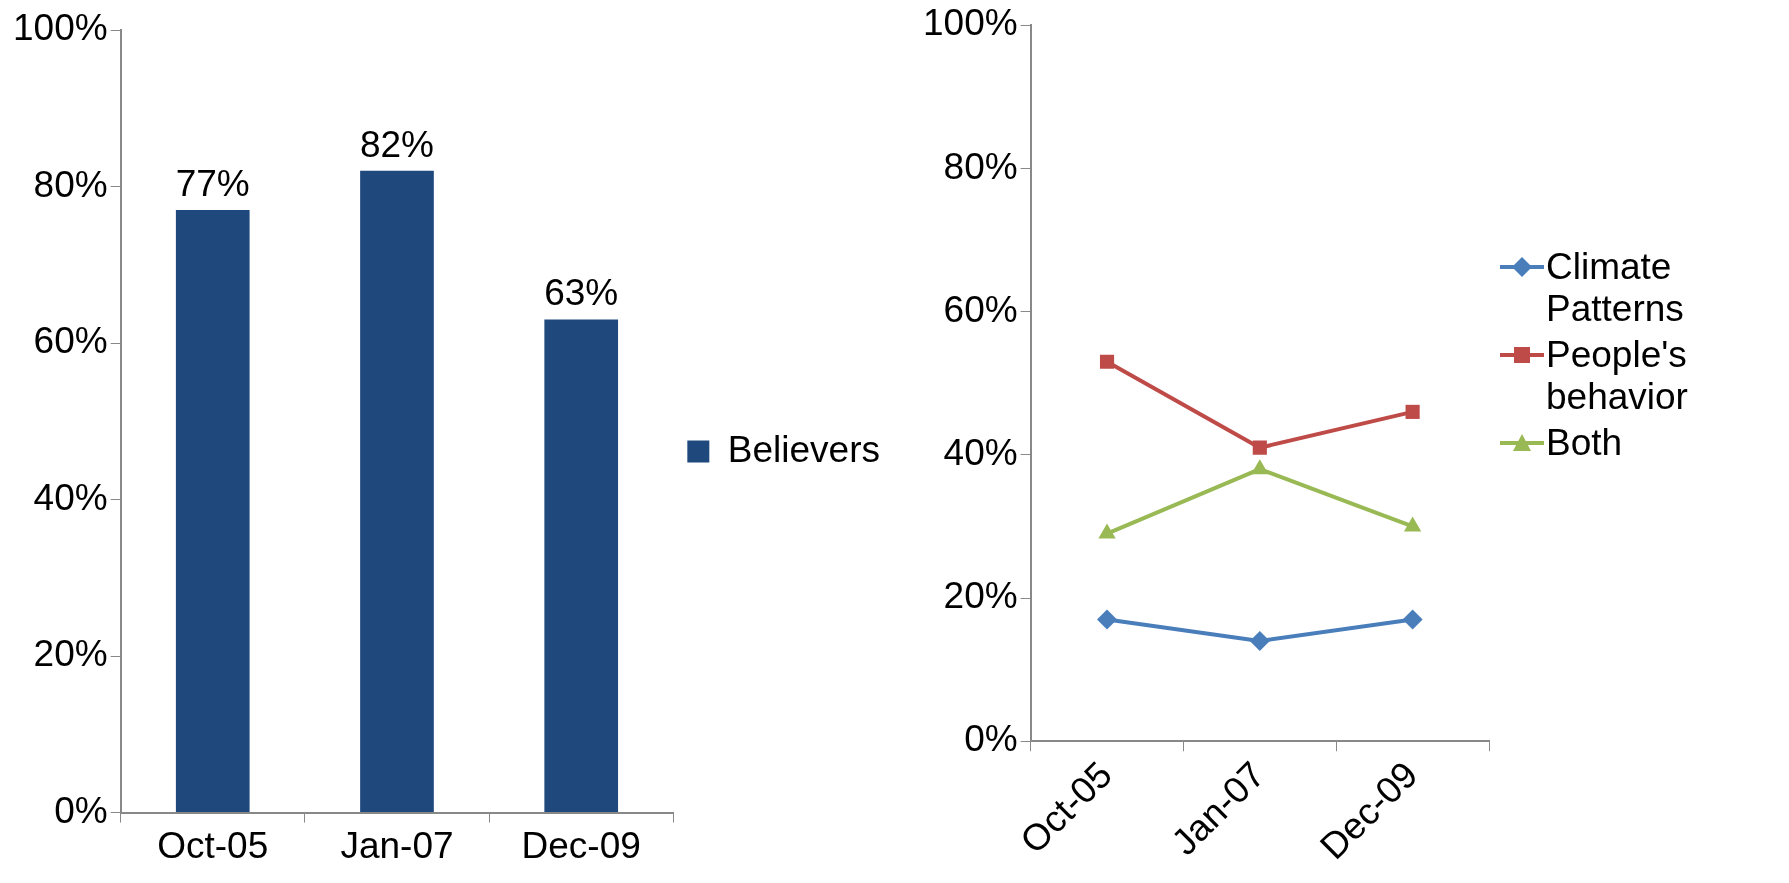  Describe the element at coordinates (212, 183) in the screenshot. I see `data-label: 77%` at that location.